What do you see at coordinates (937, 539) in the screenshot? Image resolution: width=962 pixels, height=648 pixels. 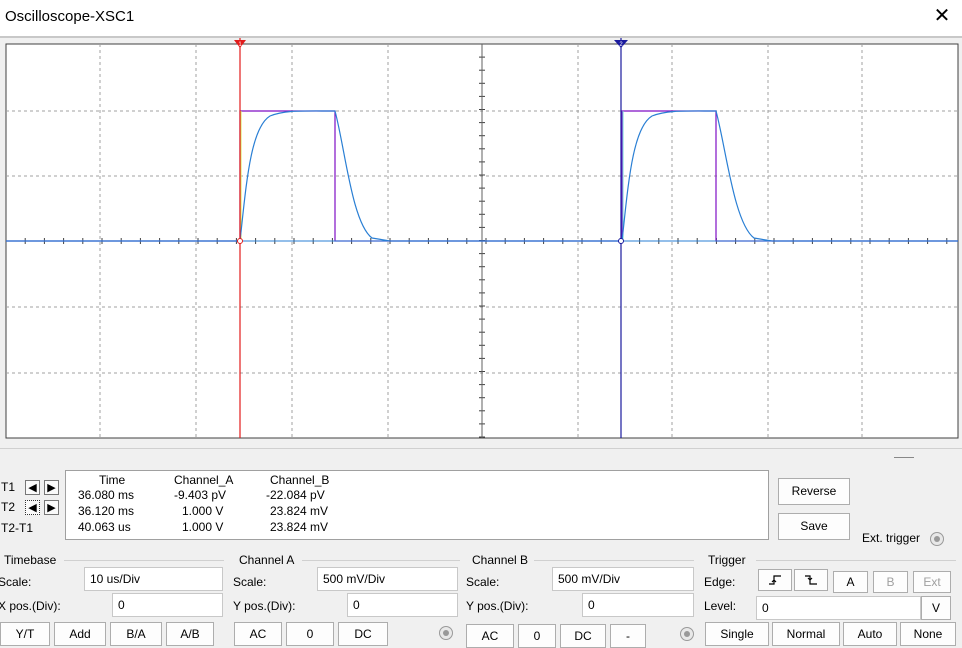 I see `ext-trigger-terminal-icon` at bounding box center [937, 539].